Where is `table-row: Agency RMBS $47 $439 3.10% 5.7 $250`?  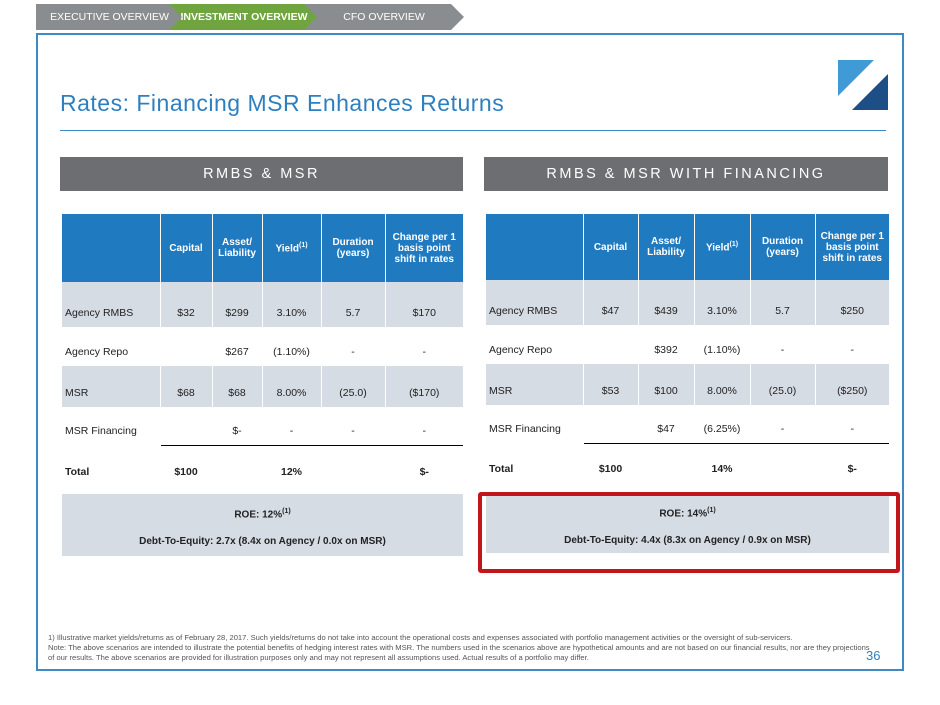 table-row: Agency RMBS $47 $439 3.10% 5.7 $250 is located at coordinates (687, 302).